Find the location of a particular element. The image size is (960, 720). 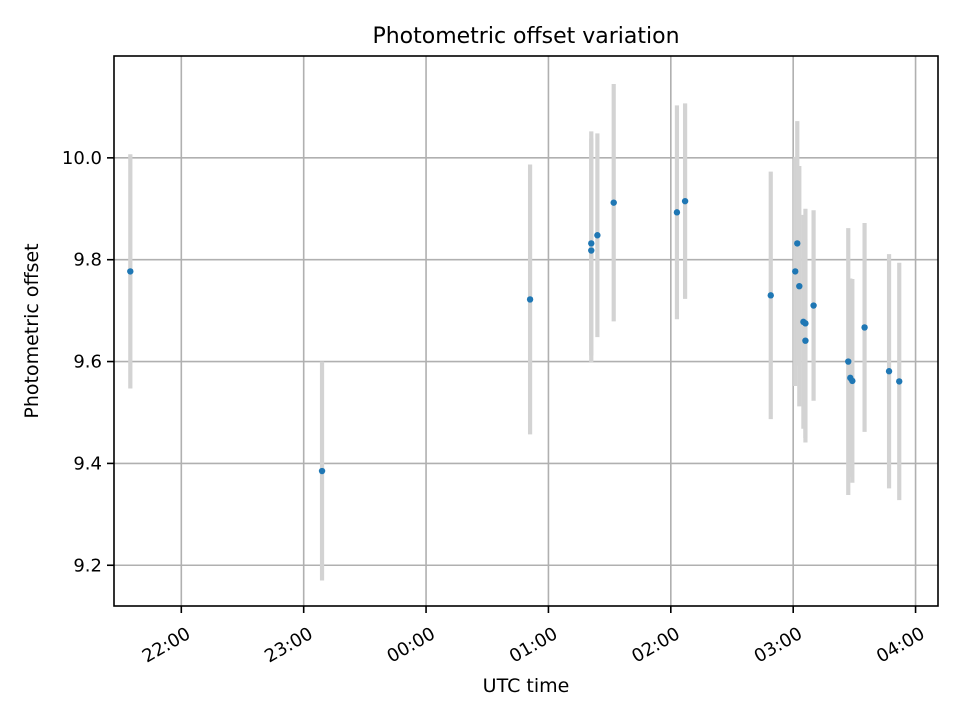

y-tick-label: 9.2 is located at coordinates (87, 565).